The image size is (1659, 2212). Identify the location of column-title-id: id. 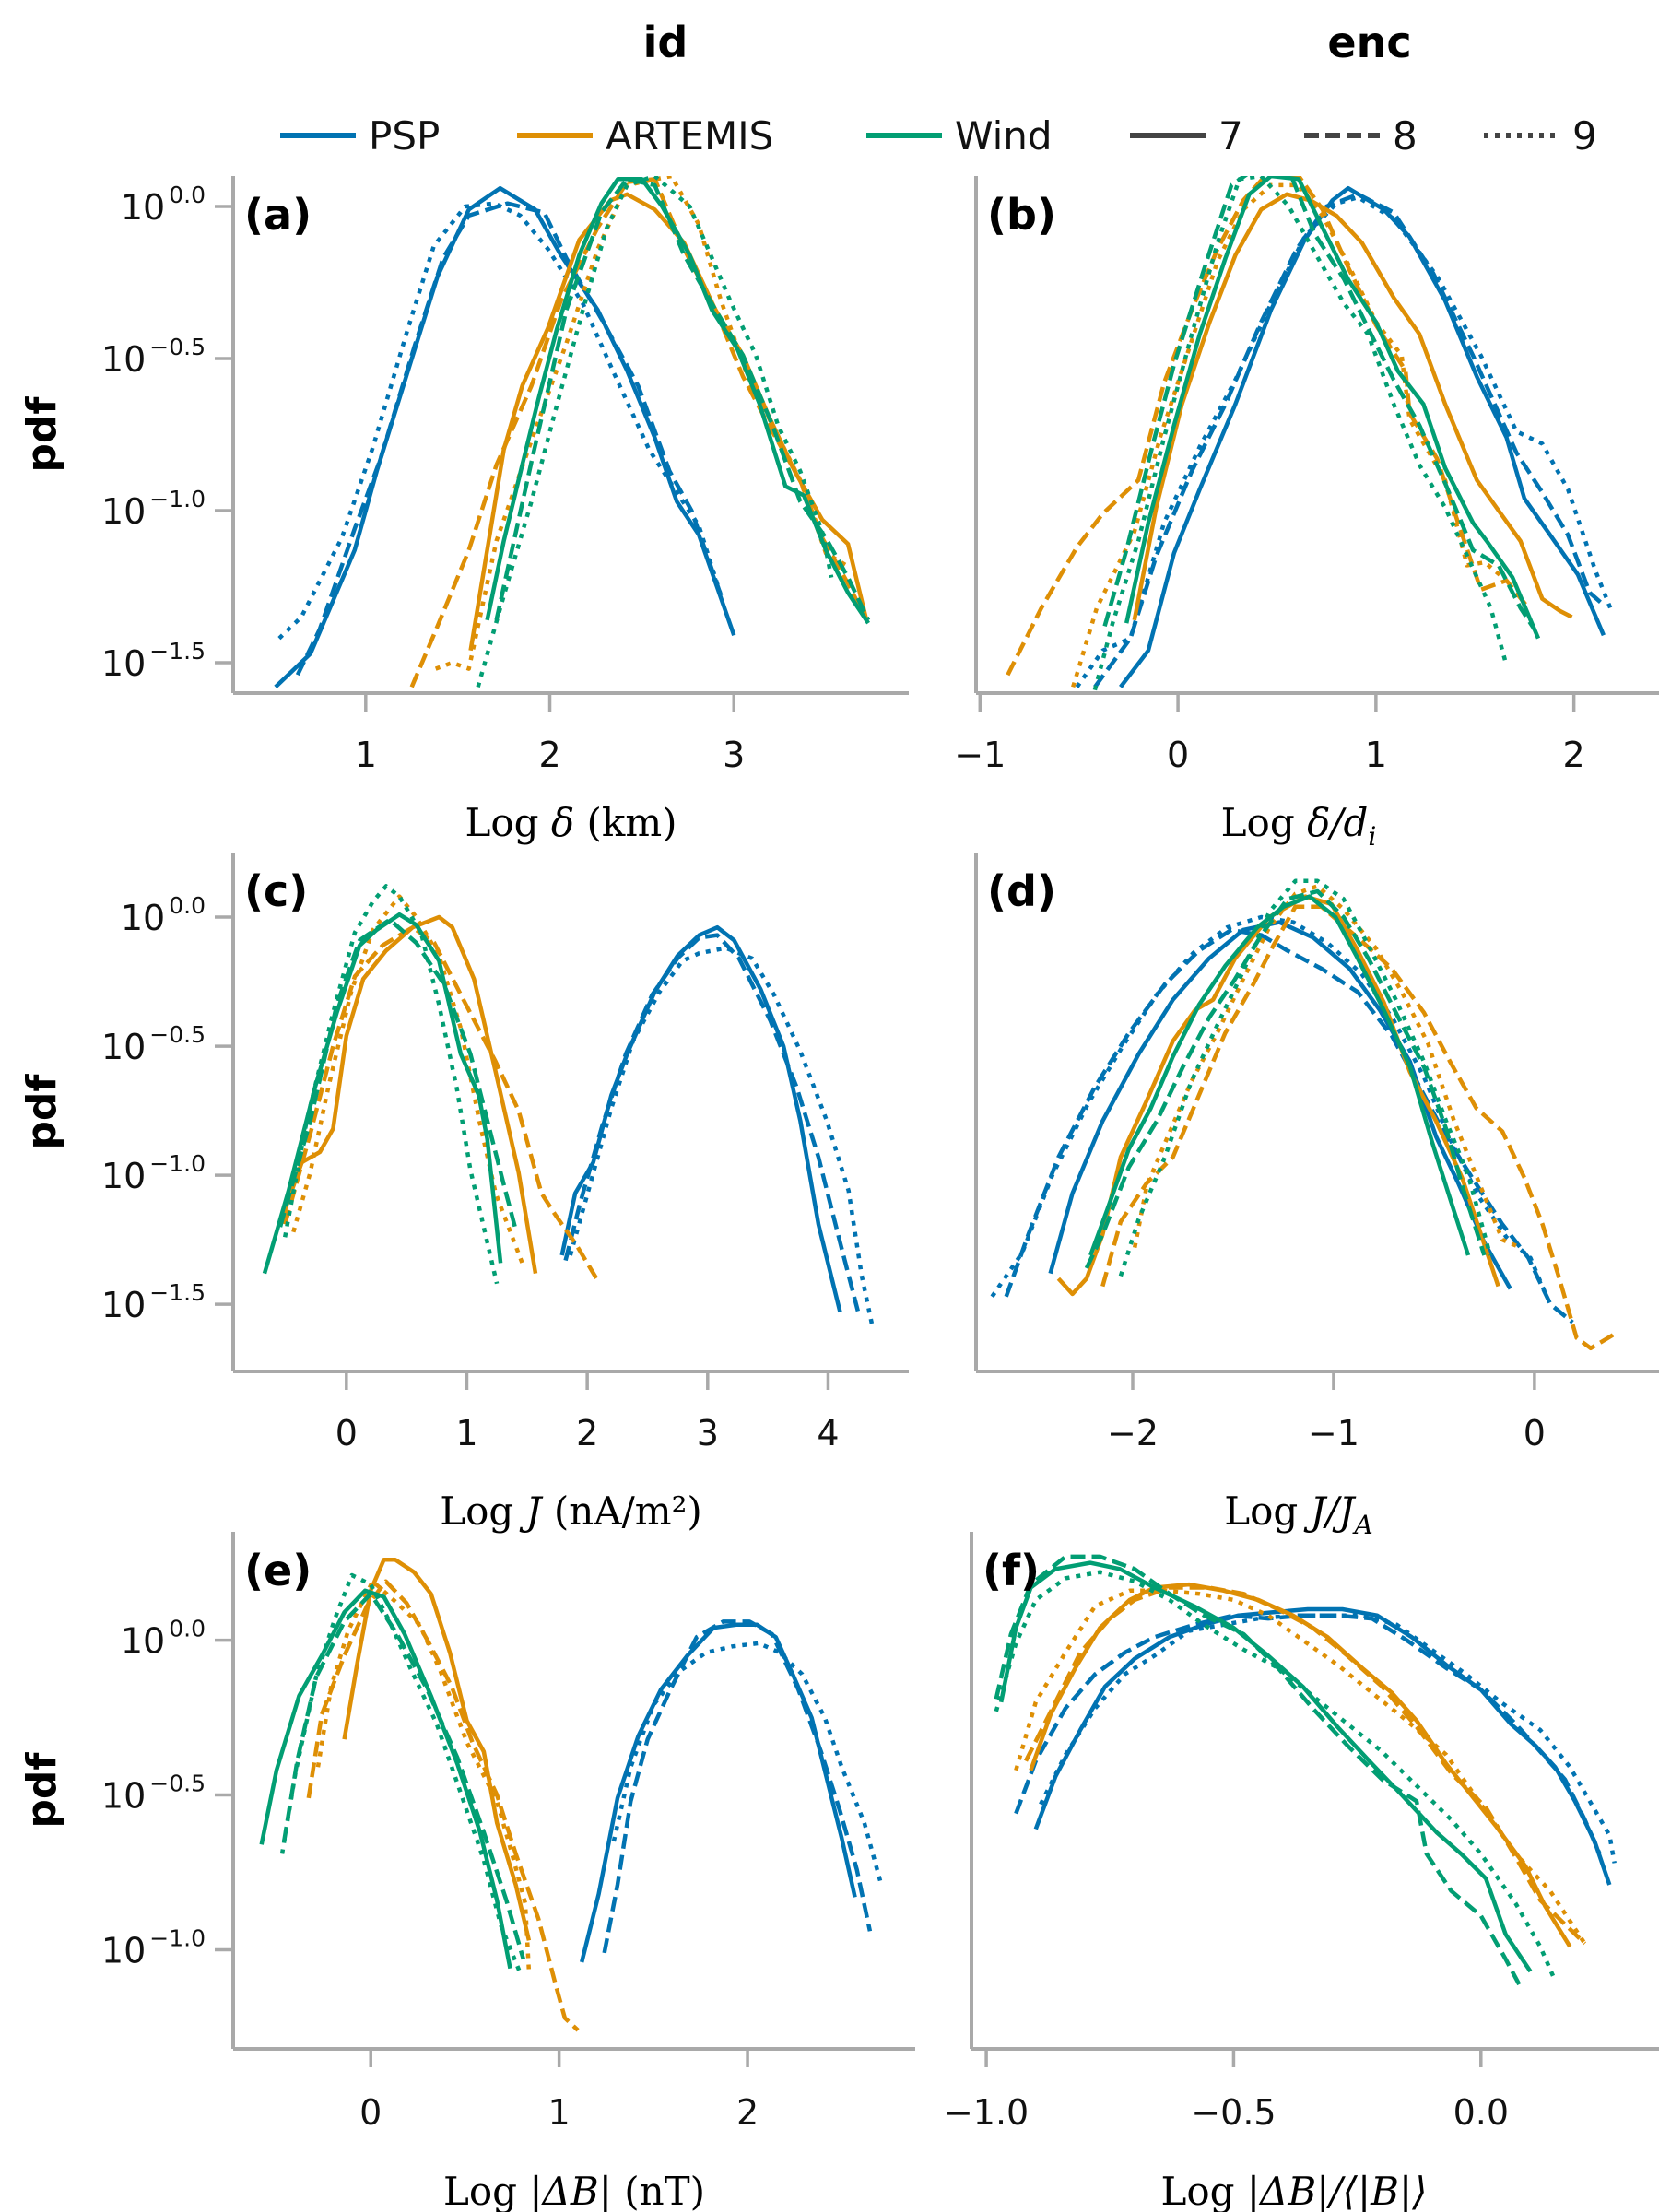
(665, 42).